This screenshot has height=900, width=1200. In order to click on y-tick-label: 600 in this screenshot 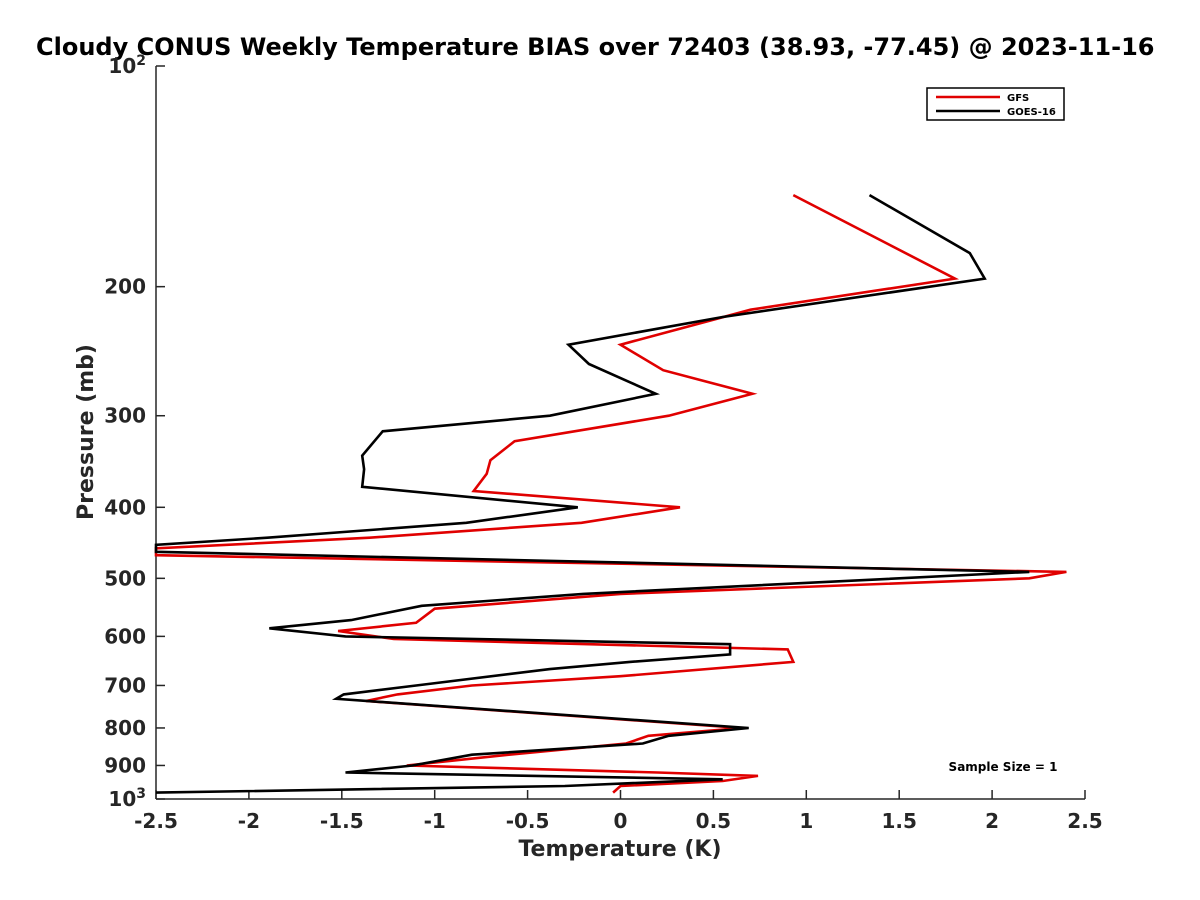, I will do `click(125, 636)`.